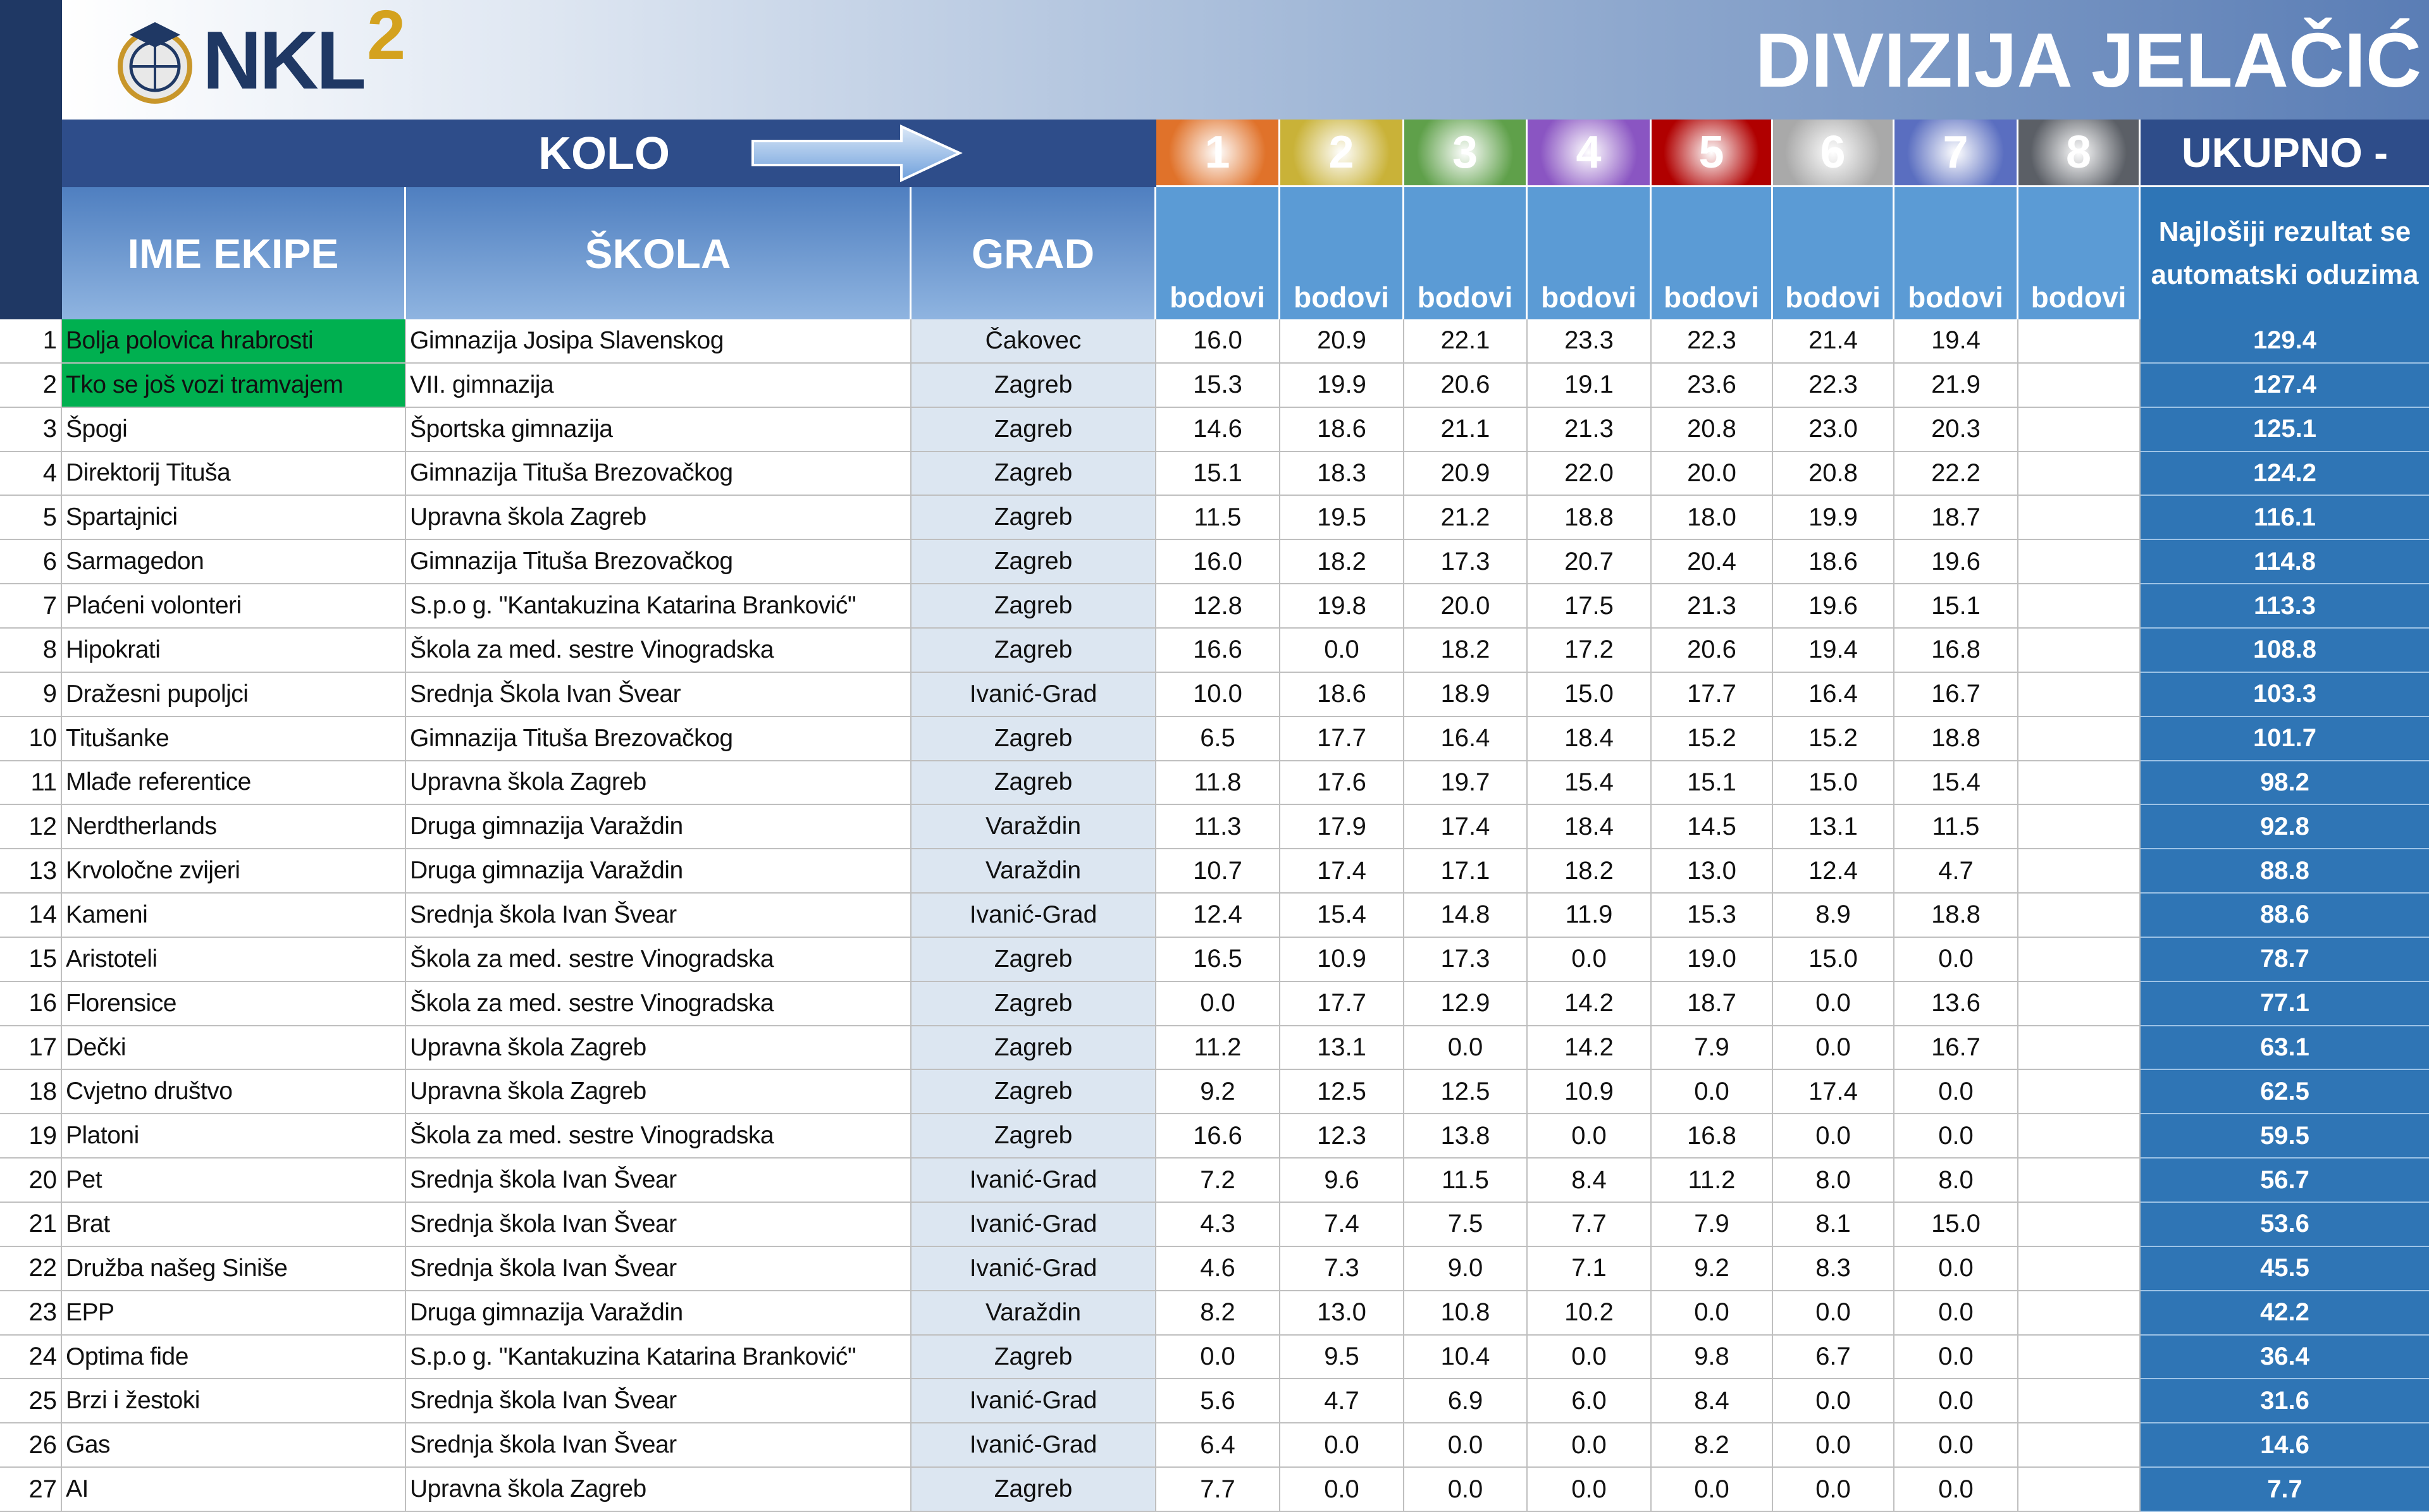 This screenshot has width=2429, height=1512. What do you see at coordinates (1712, 385) in the screenshot?
I see `round-score: 23.6` at bounding box center [1712, 385].